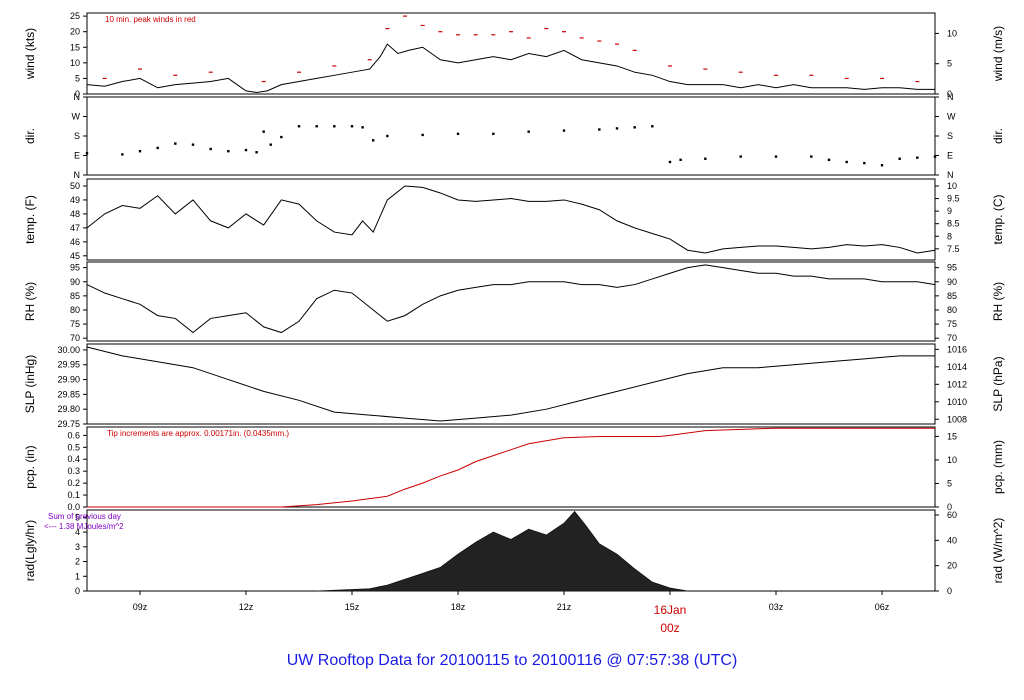 This screenshot has height=700, width=1024. What do you see at coordinates (458, 607) in the screenshot?
I see `x-tick-label: 18z` at bounding box center [458, 607].